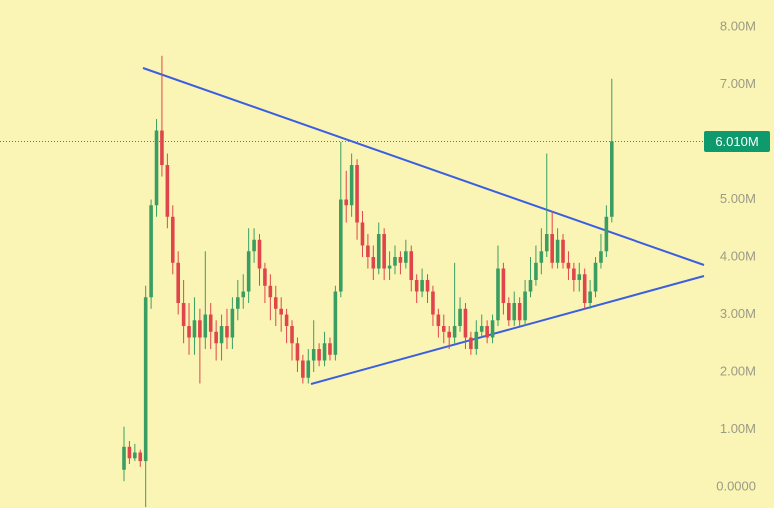 The height and width of the screenshot is (508, 774). I want to click on y-tick-label: 4.00M, so click(738, 255).